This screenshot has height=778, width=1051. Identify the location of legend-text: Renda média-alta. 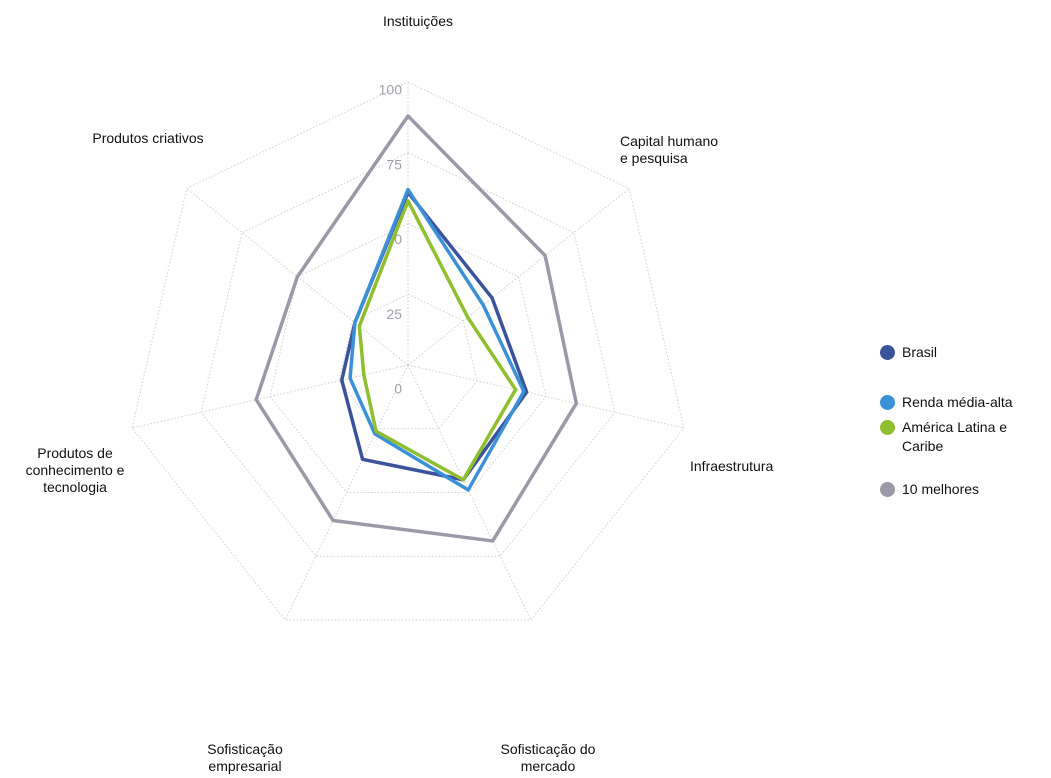
(957, 402).